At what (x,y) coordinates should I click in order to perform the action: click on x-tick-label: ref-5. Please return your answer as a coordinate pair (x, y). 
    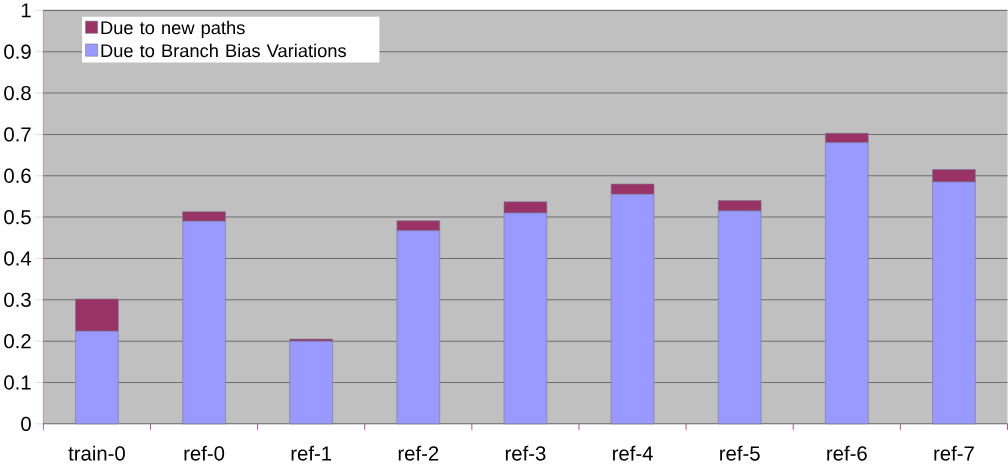
    Looking at the image, I should click on (740, 453).